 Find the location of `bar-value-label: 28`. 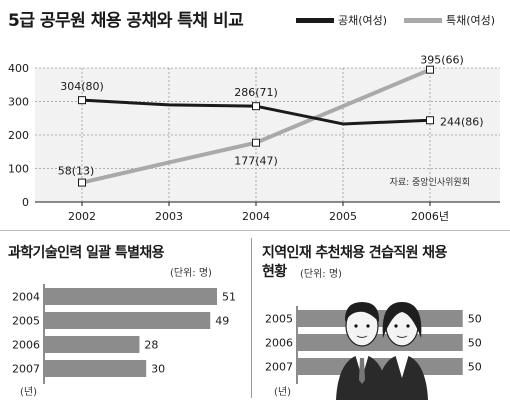

bar-value-label: 28 is located at coordinates (151, 345).